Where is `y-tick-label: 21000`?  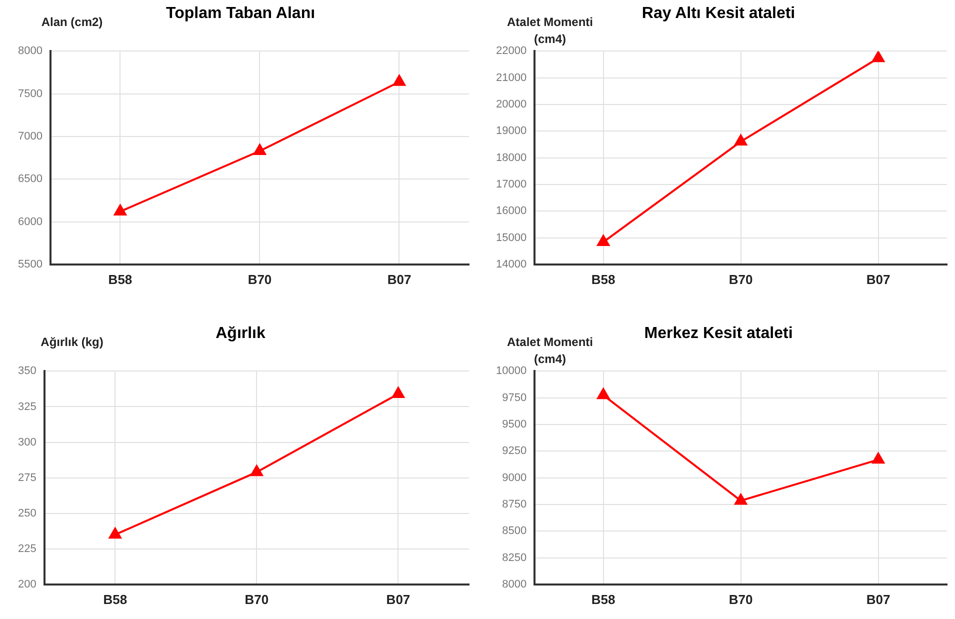
y-tick-label: 21000 is located at coordinates (511, 78).